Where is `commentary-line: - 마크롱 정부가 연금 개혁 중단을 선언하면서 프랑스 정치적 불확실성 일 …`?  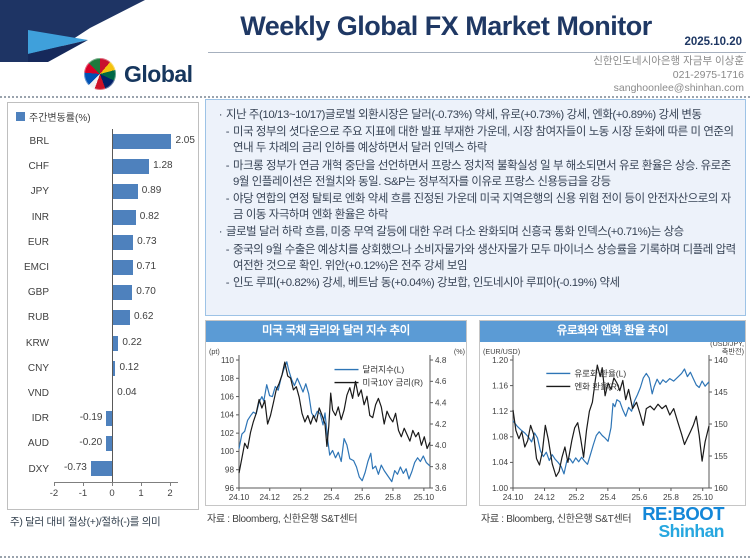
commentary-line: - 마크롱 정부가 연금 개혁 중단을 선언하면서 프랑스 정치적 불확실성 일 … is located at coordinates (475, 174).